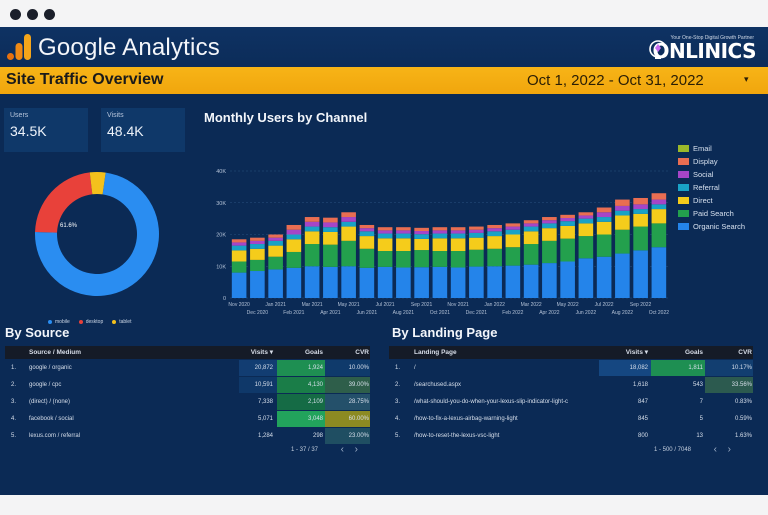  What do you see at coordinates (571, 368) in the screenshot?
I see `table-row: 1. / 18,082 1,811 10.17%` at bounding box center [571, 368].